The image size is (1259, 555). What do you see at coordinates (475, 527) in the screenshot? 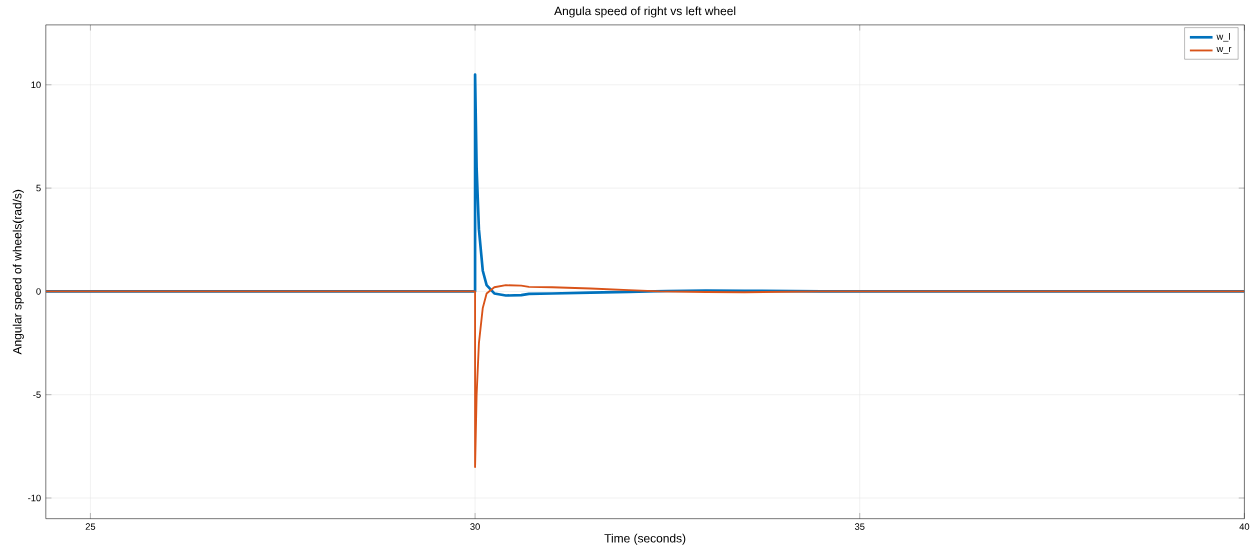
I see `x-tick-label: 30` at bounding box center [475, 527].